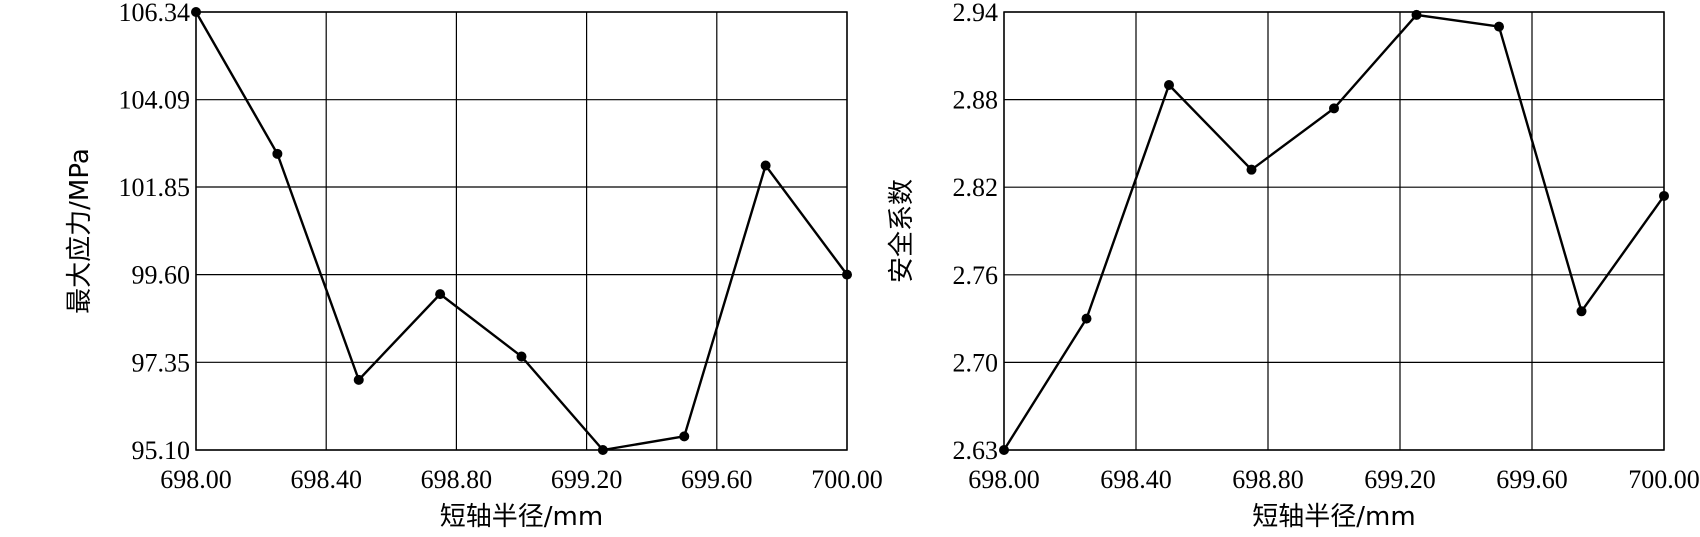  What do you see at coordinates (976, 450) in the screenshot?
I see `y-tick-label: 2.63` at bounding box center [976, 450].